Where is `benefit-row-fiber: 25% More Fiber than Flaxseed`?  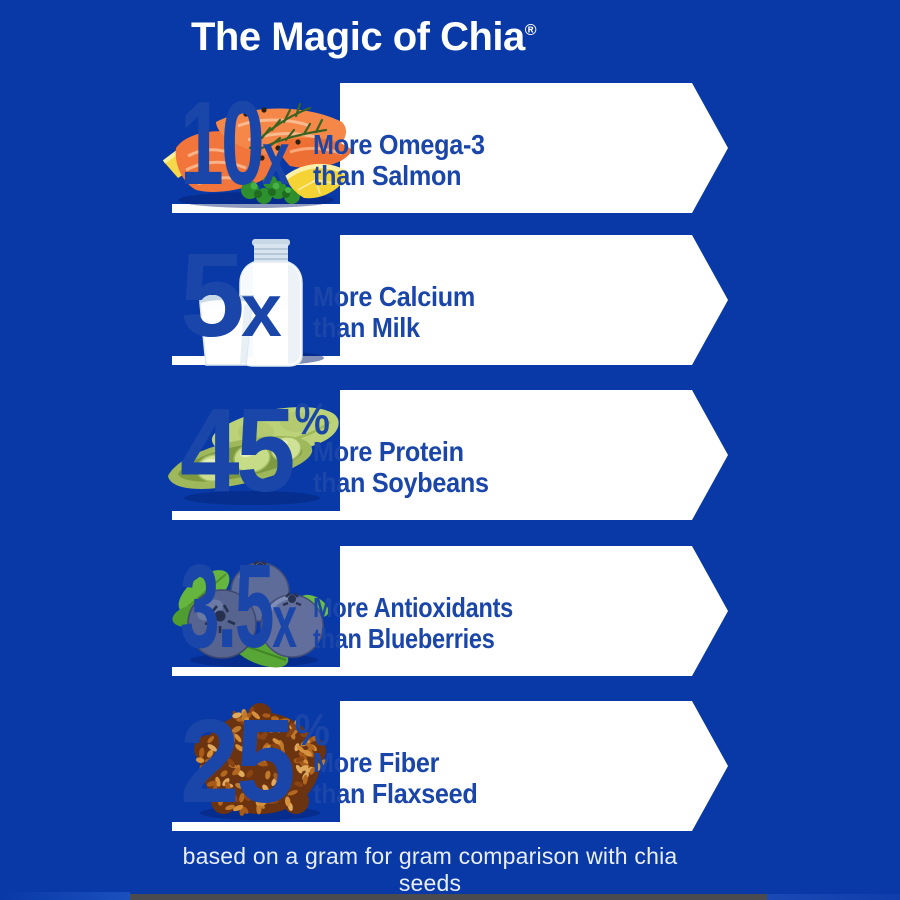
benefit-row-fiber: 25% More Fiber than Flaxseed is located at coordinates (450, 766).